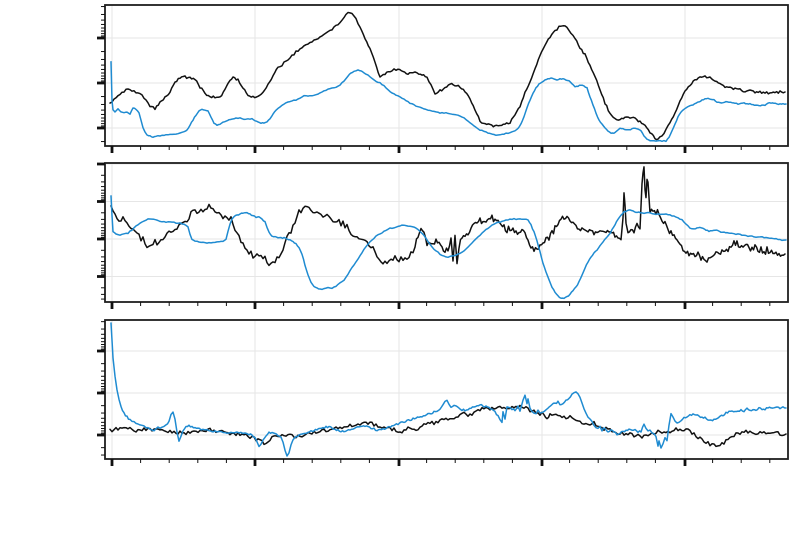 The width and height of the screenshot is (793, 555). I want to click on series-blue-line, so click(448, 101).